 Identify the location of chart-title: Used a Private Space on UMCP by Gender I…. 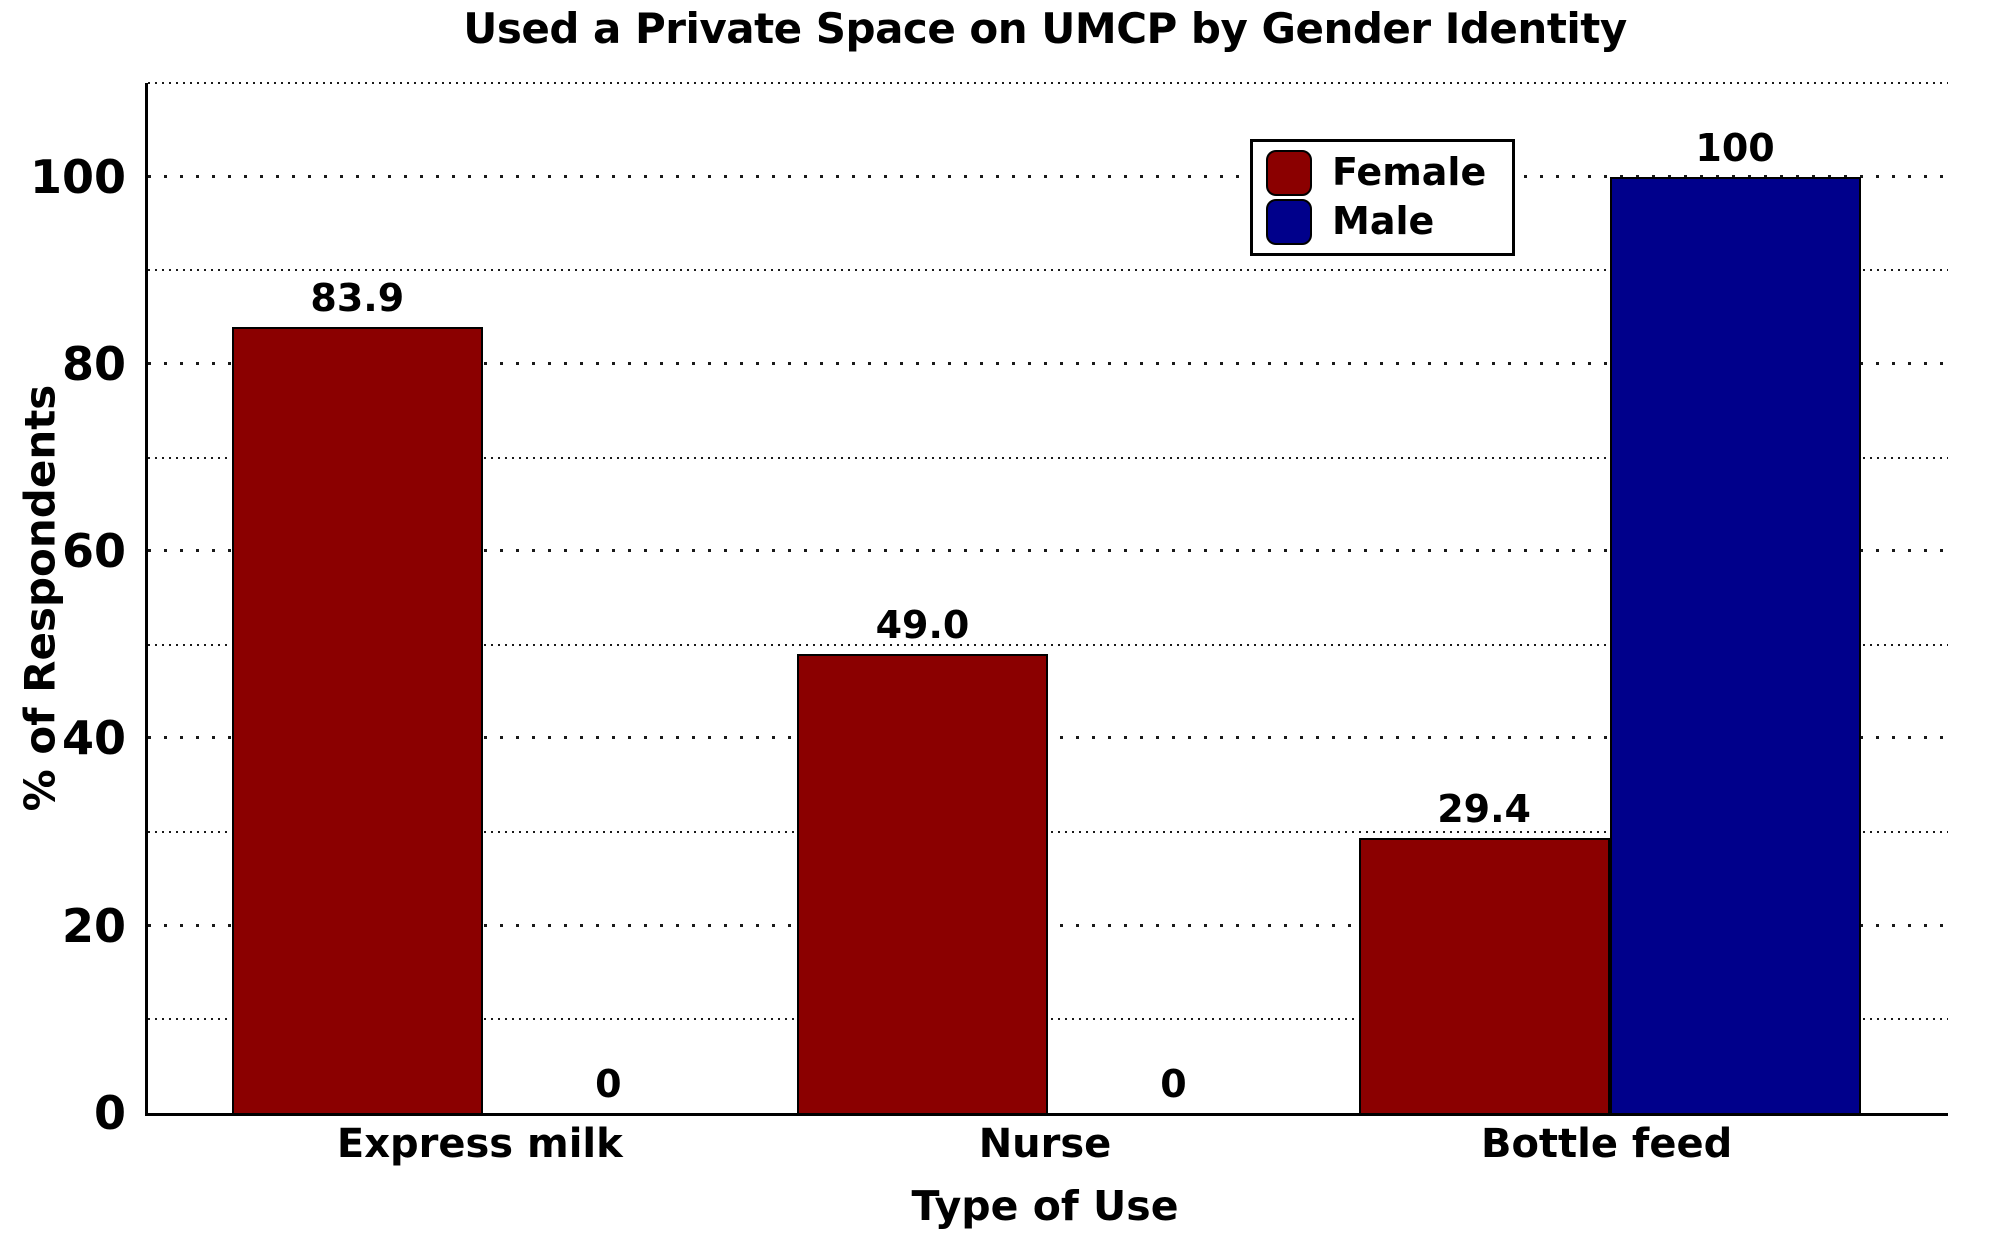
(1045, 28).